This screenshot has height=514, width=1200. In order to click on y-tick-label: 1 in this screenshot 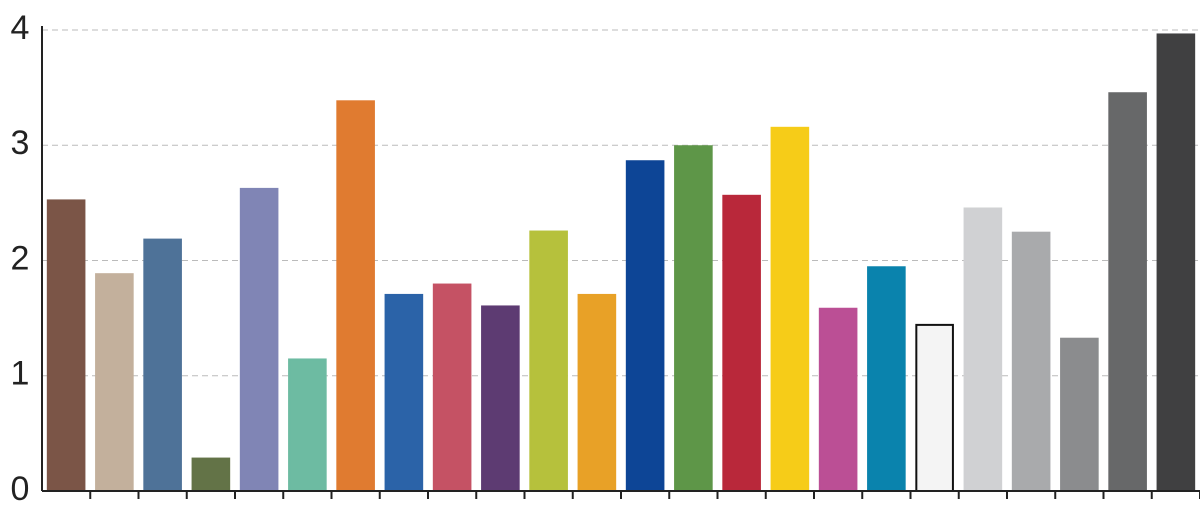, I will do `click(20, 374)`.